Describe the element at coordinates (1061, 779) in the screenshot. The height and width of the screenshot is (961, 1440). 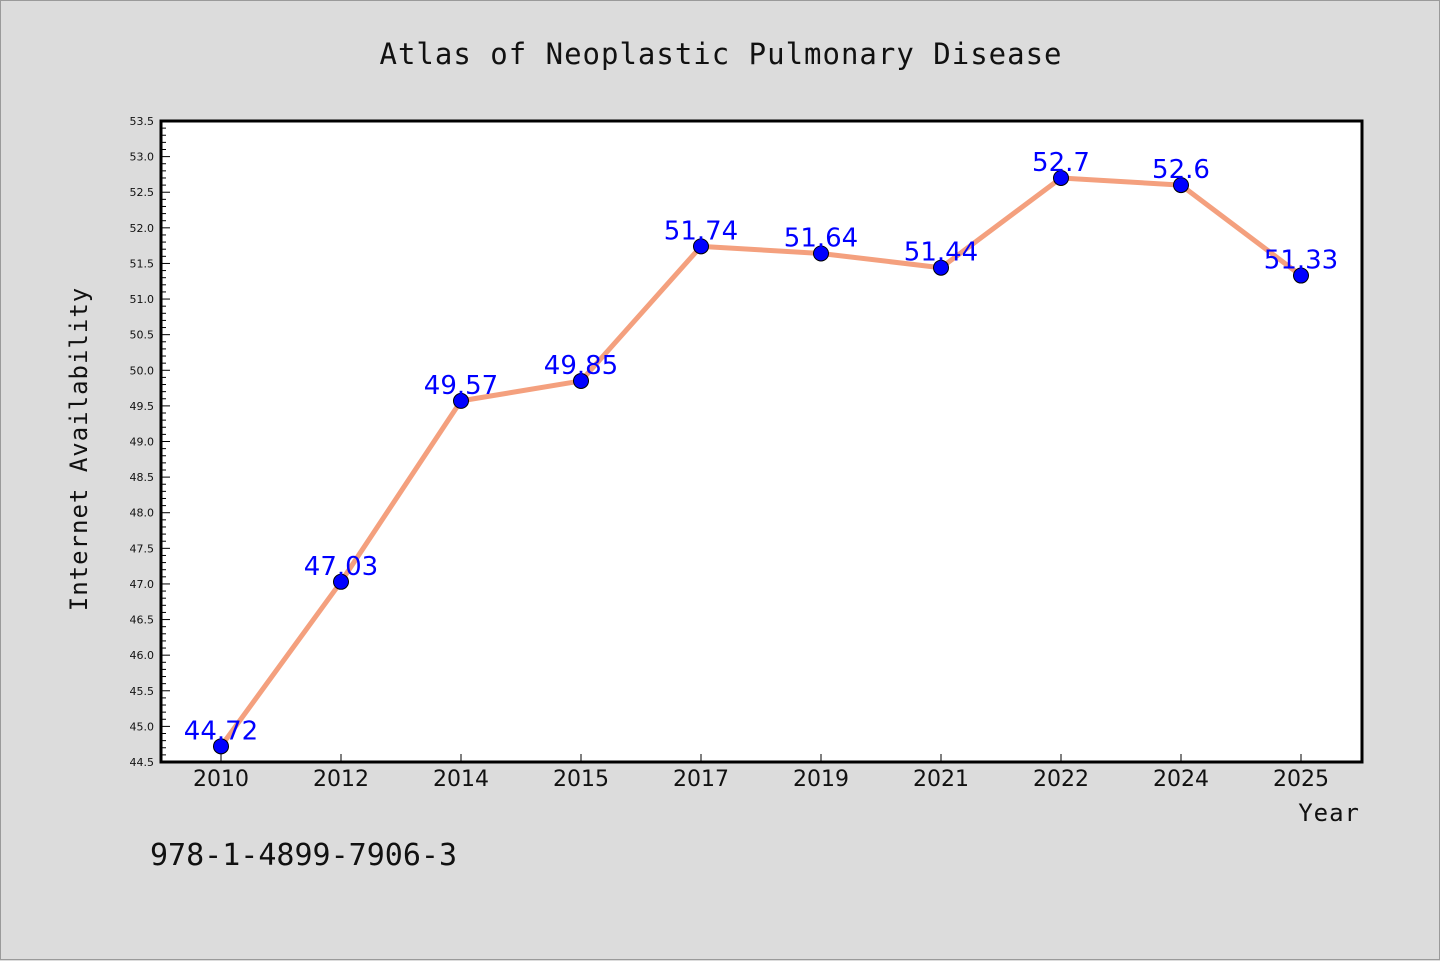
I see `x-tick-label: 2022` at that location.